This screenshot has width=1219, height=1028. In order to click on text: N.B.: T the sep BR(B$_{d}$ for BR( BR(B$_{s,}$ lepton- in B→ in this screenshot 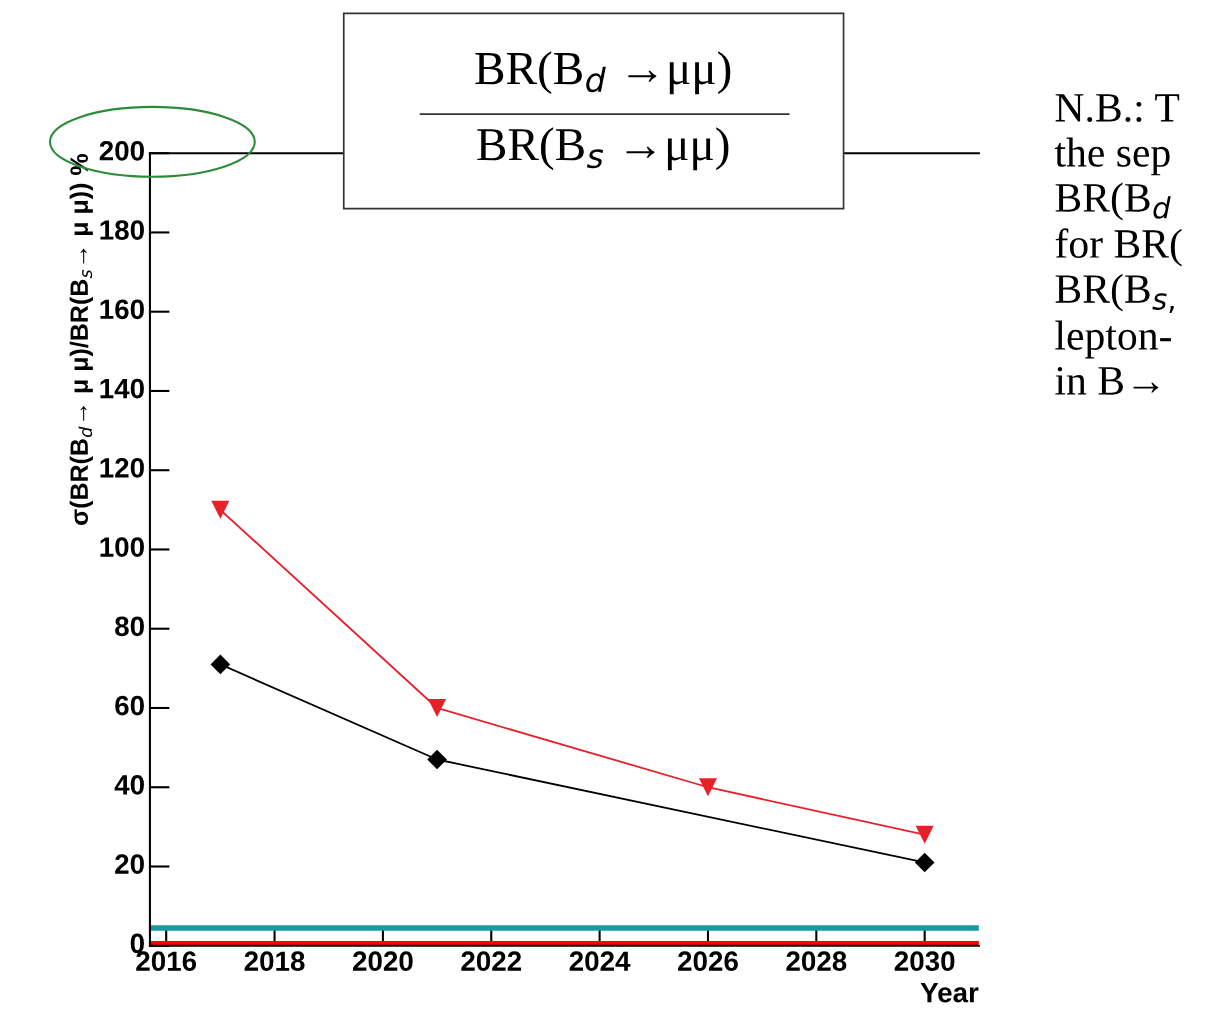, I will do `click(1118, 244)`.